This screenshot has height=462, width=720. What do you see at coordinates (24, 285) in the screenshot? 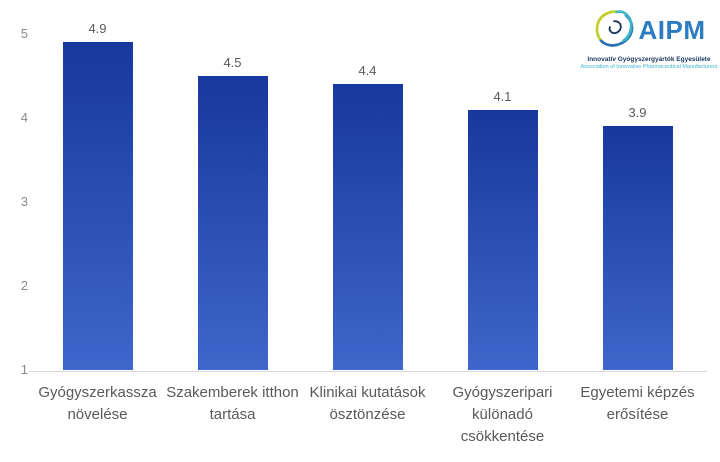
I see `y-tick-label: 2` at bounding box center [24, 285].